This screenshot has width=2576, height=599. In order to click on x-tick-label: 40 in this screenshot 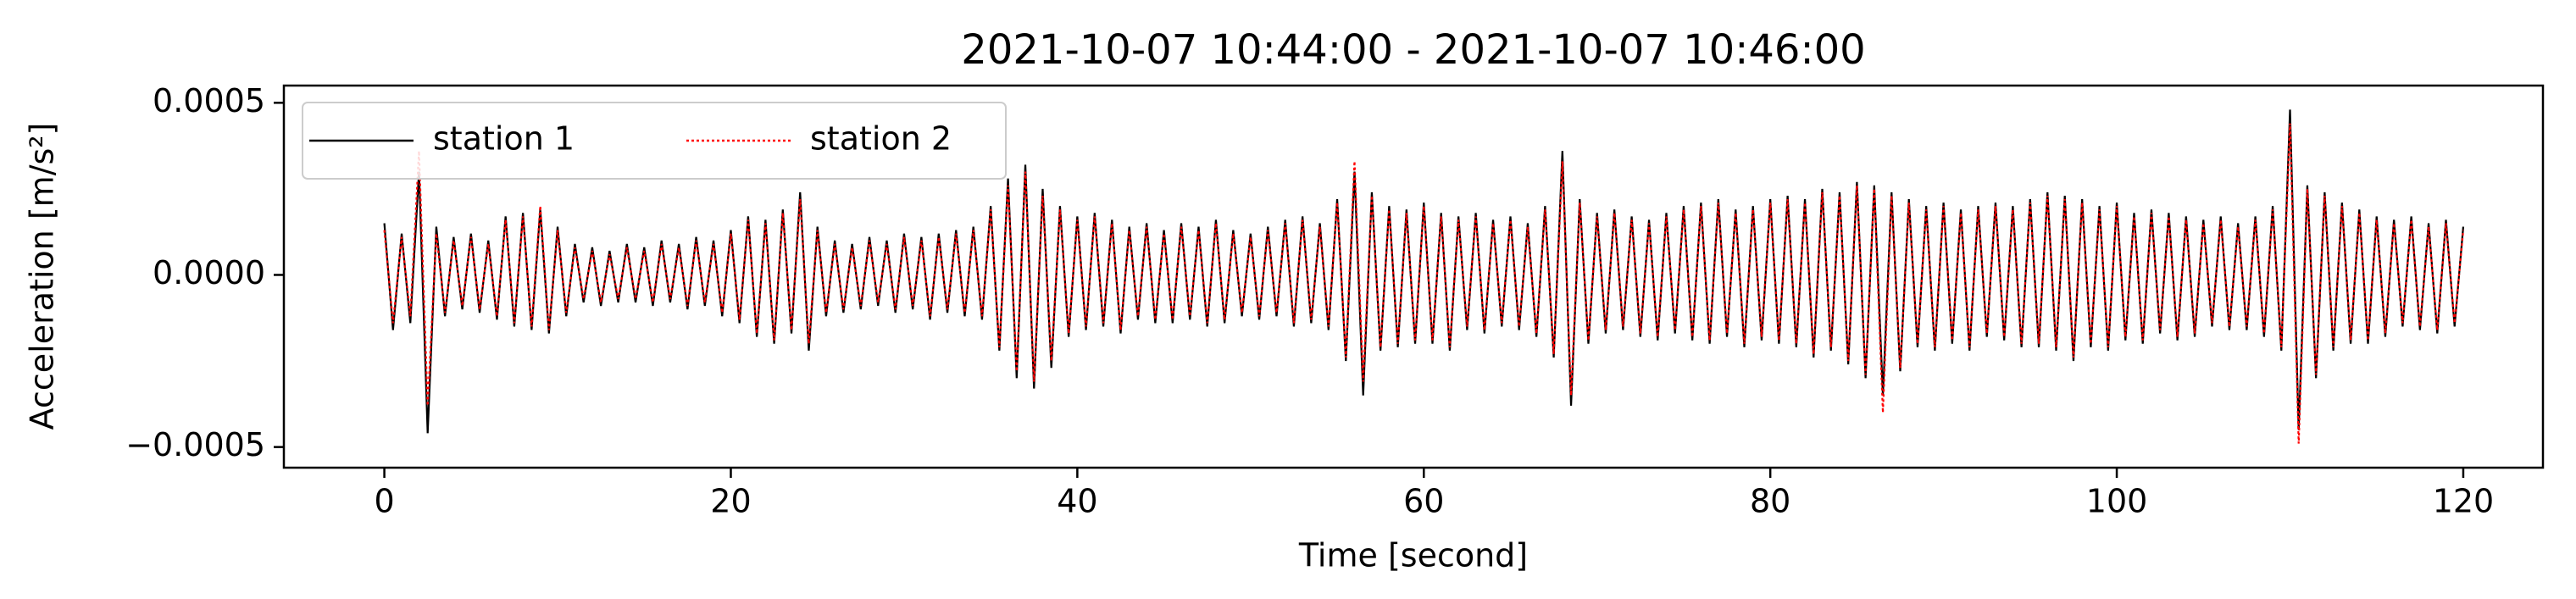, I will do `click(1077, 501)`.